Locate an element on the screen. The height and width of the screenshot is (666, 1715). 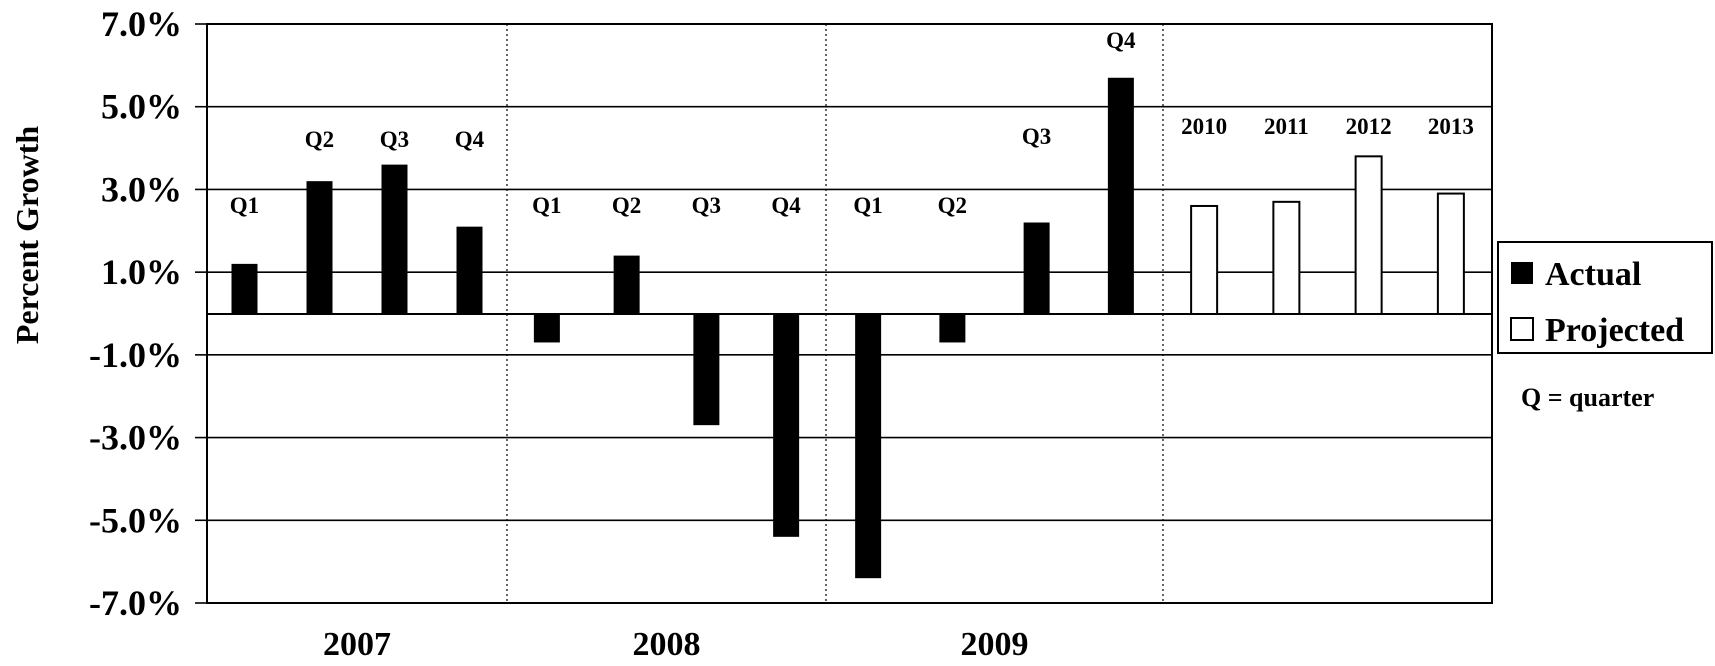
y-tick-label: 7.0% is located at coordinates (141, 24).